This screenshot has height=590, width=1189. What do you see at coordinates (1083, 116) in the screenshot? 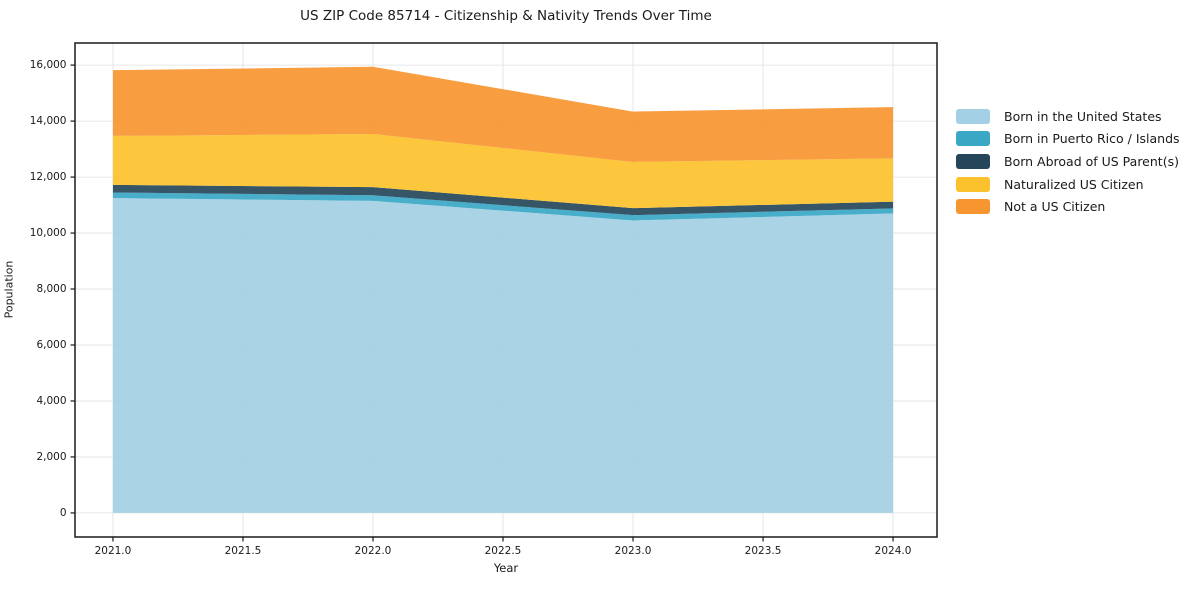
I see `legend-label: Born in the United States` at bounding box center [1083, 116].